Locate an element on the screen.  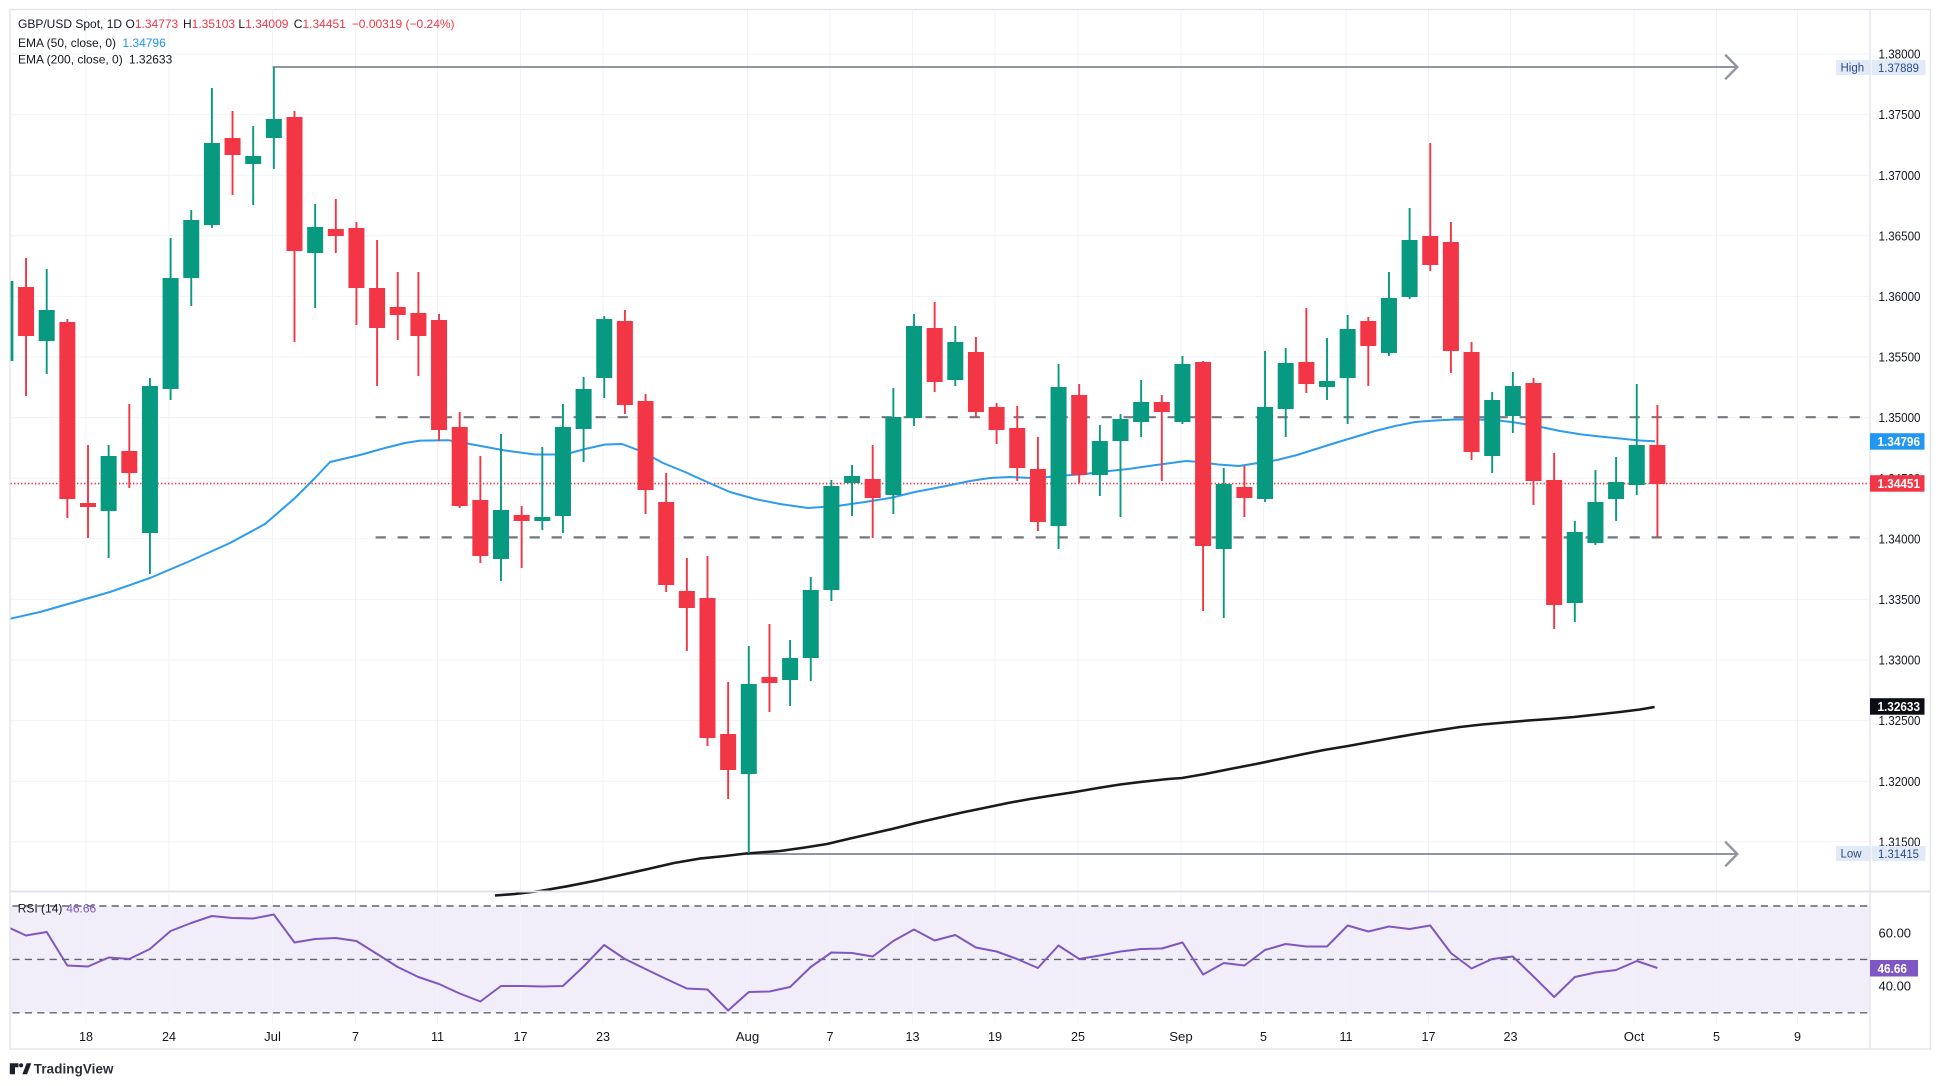
svg-text: 24 is located at coordinates (169, 1037).